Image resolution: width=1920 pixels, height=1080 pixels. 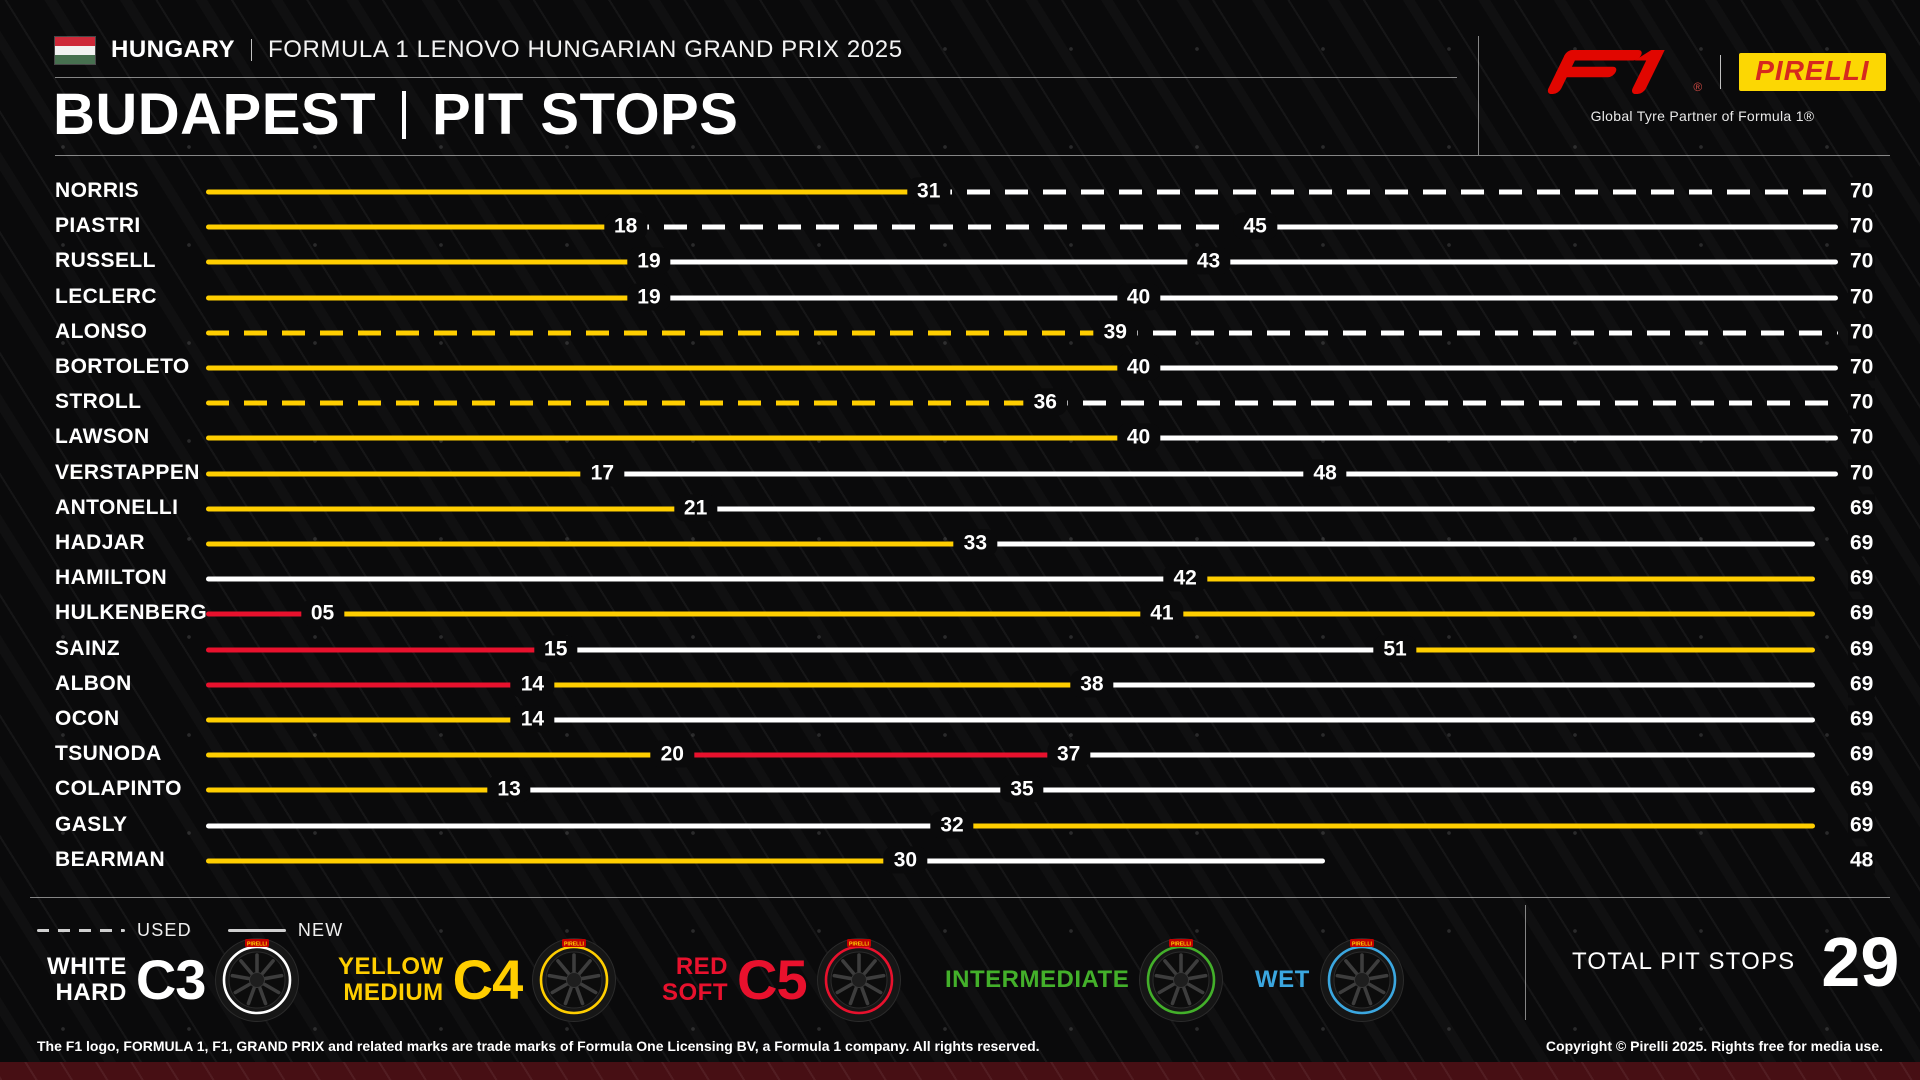 What do you see at coordinates (101, 331) in the screenshot?
I see `driver-label-alonso: ALONSO` at bounding box center [101, 331].